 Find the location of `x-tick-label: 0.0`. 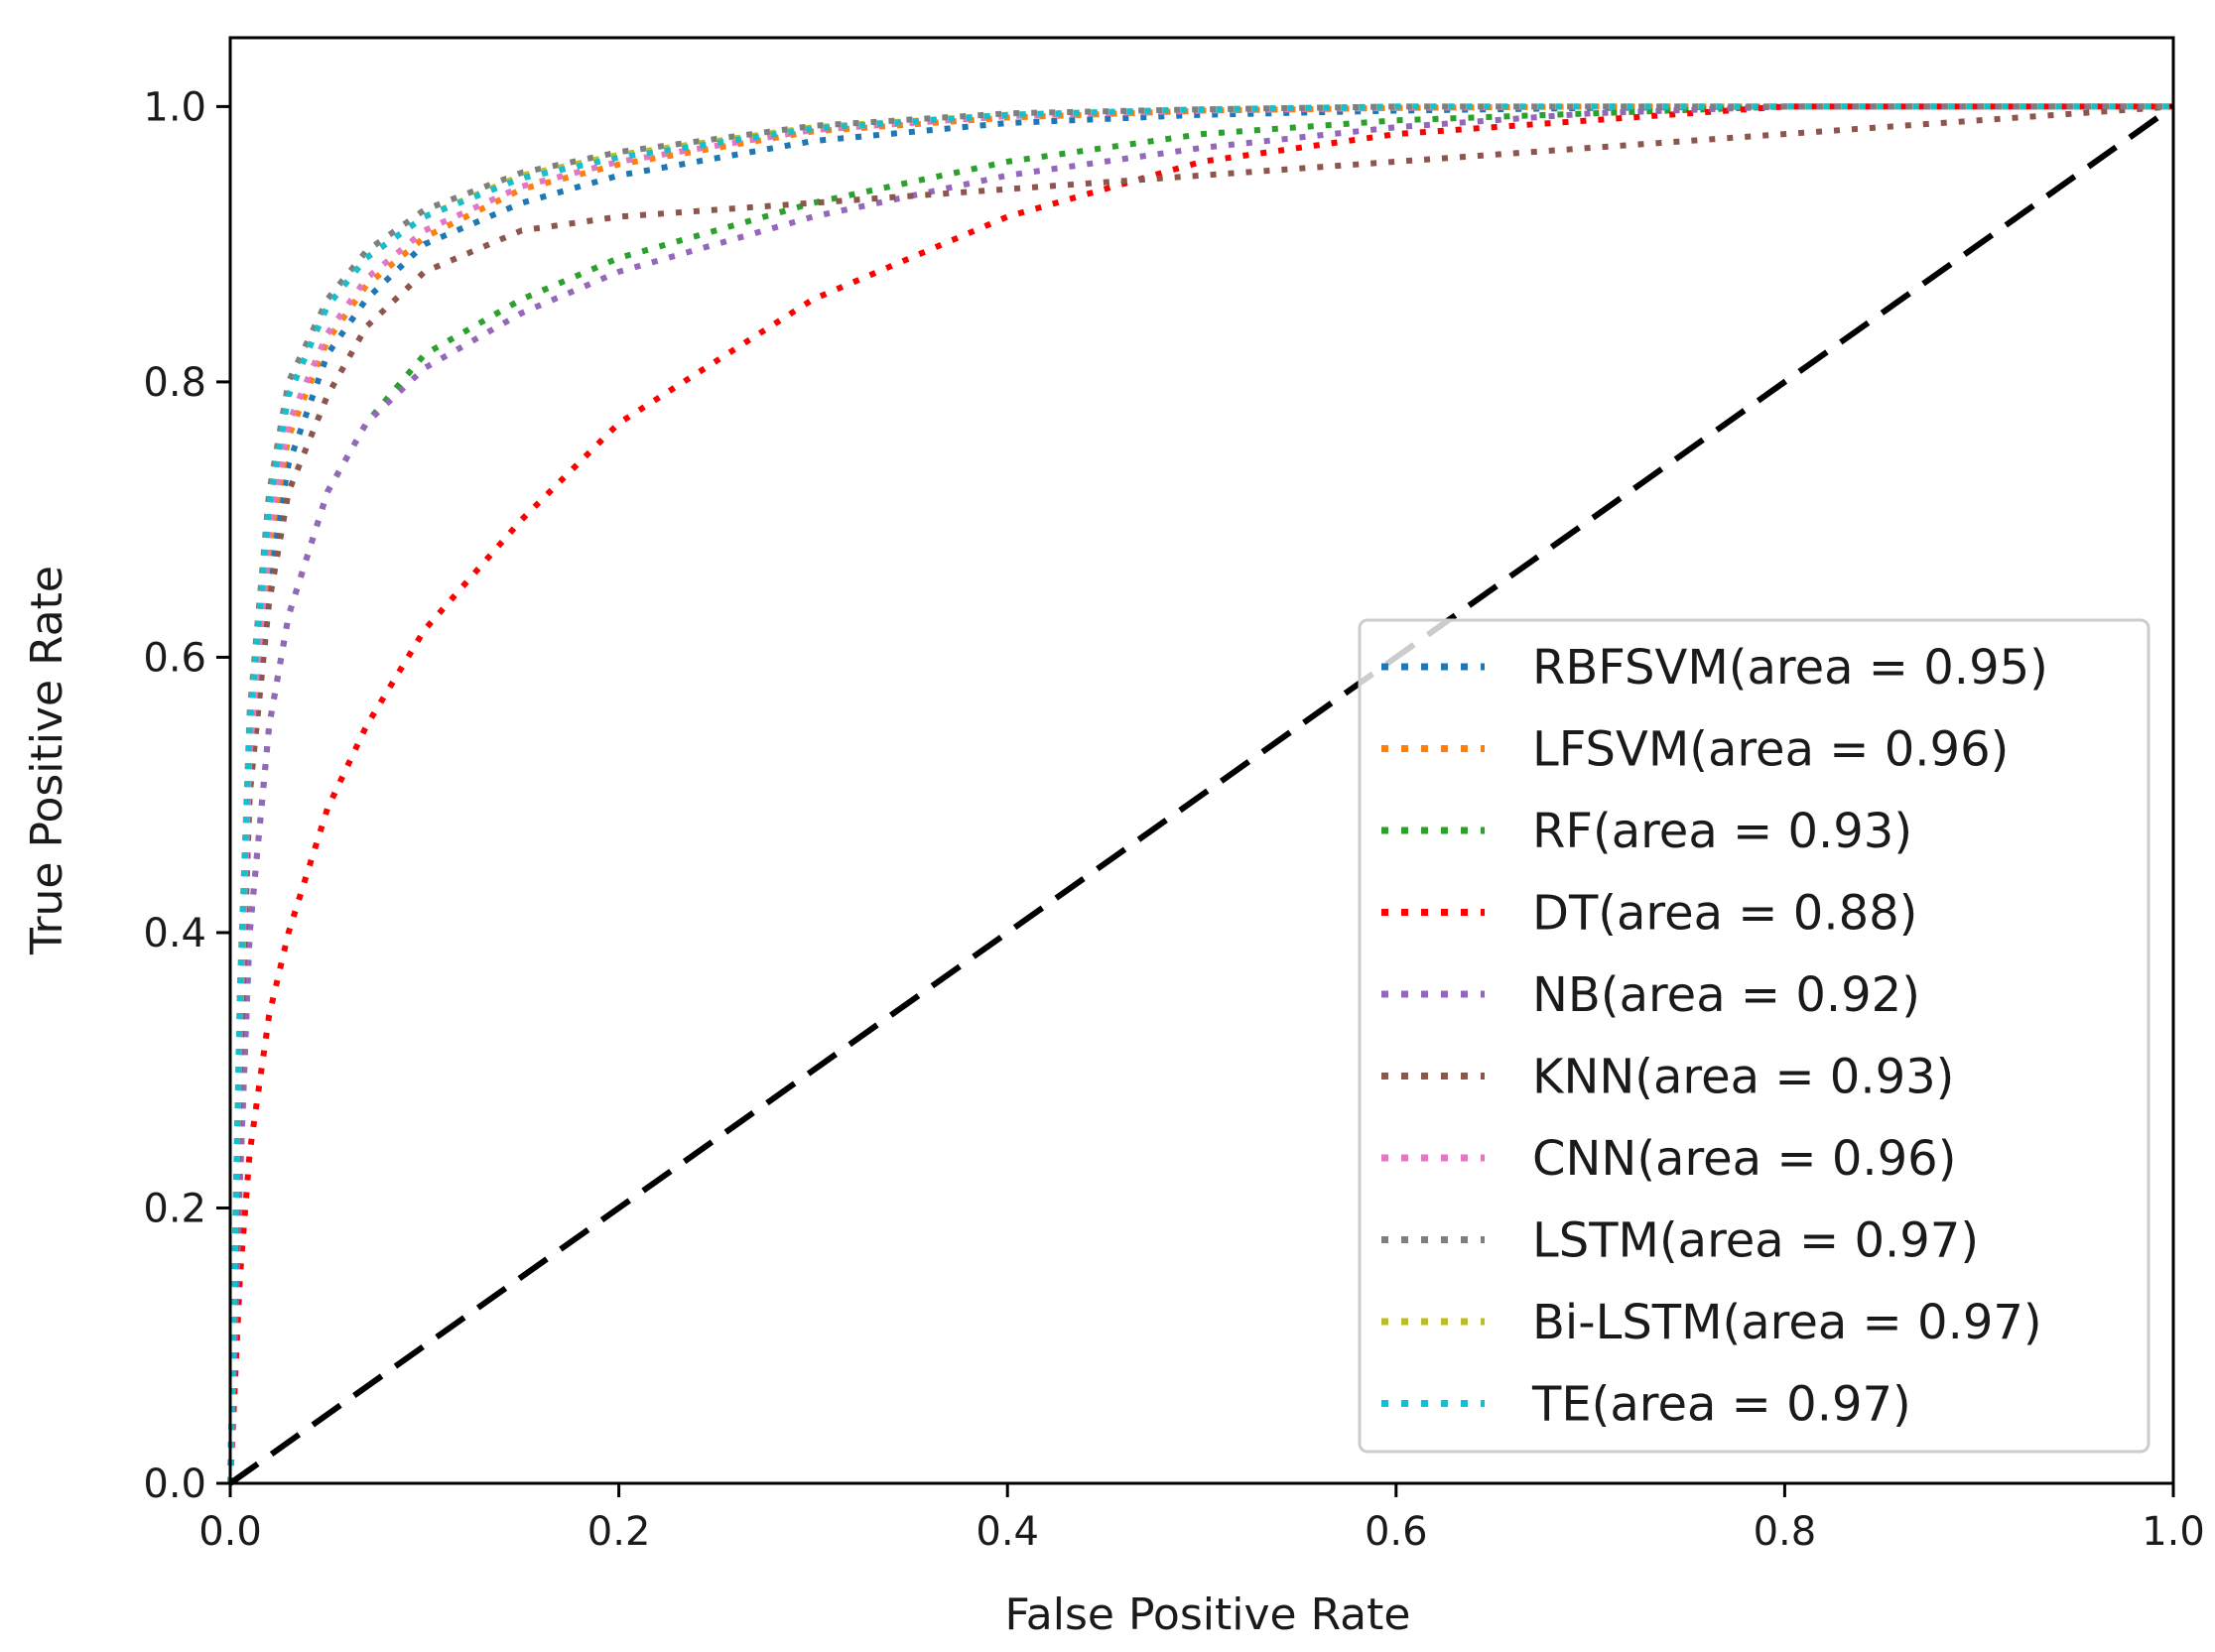

x-tick-label: 0.0 is located at coordinates (230, 1532).